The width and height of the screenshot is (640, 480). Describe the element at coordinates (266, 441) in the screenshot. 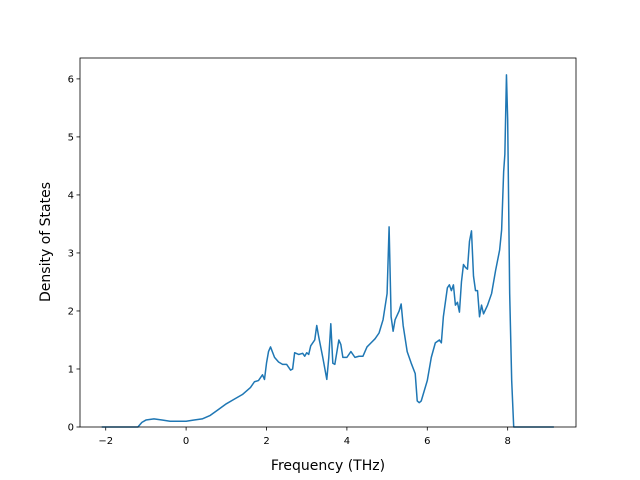

I see `x-tick-label: 2` at that location.